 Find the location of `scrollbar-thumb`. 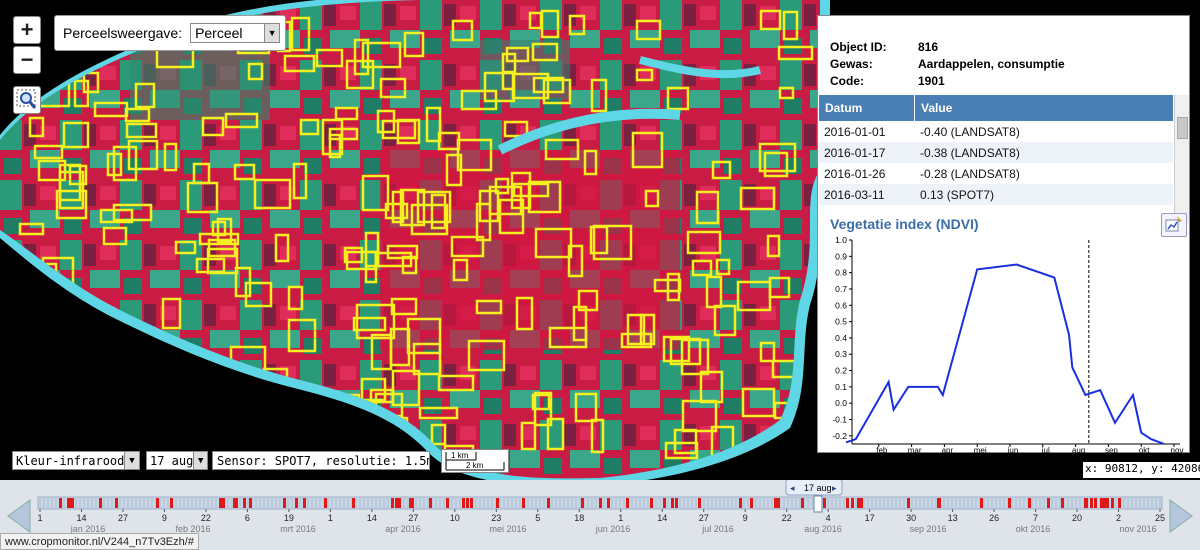

scrollbar-thumb is located at coordinates (1182, 128).